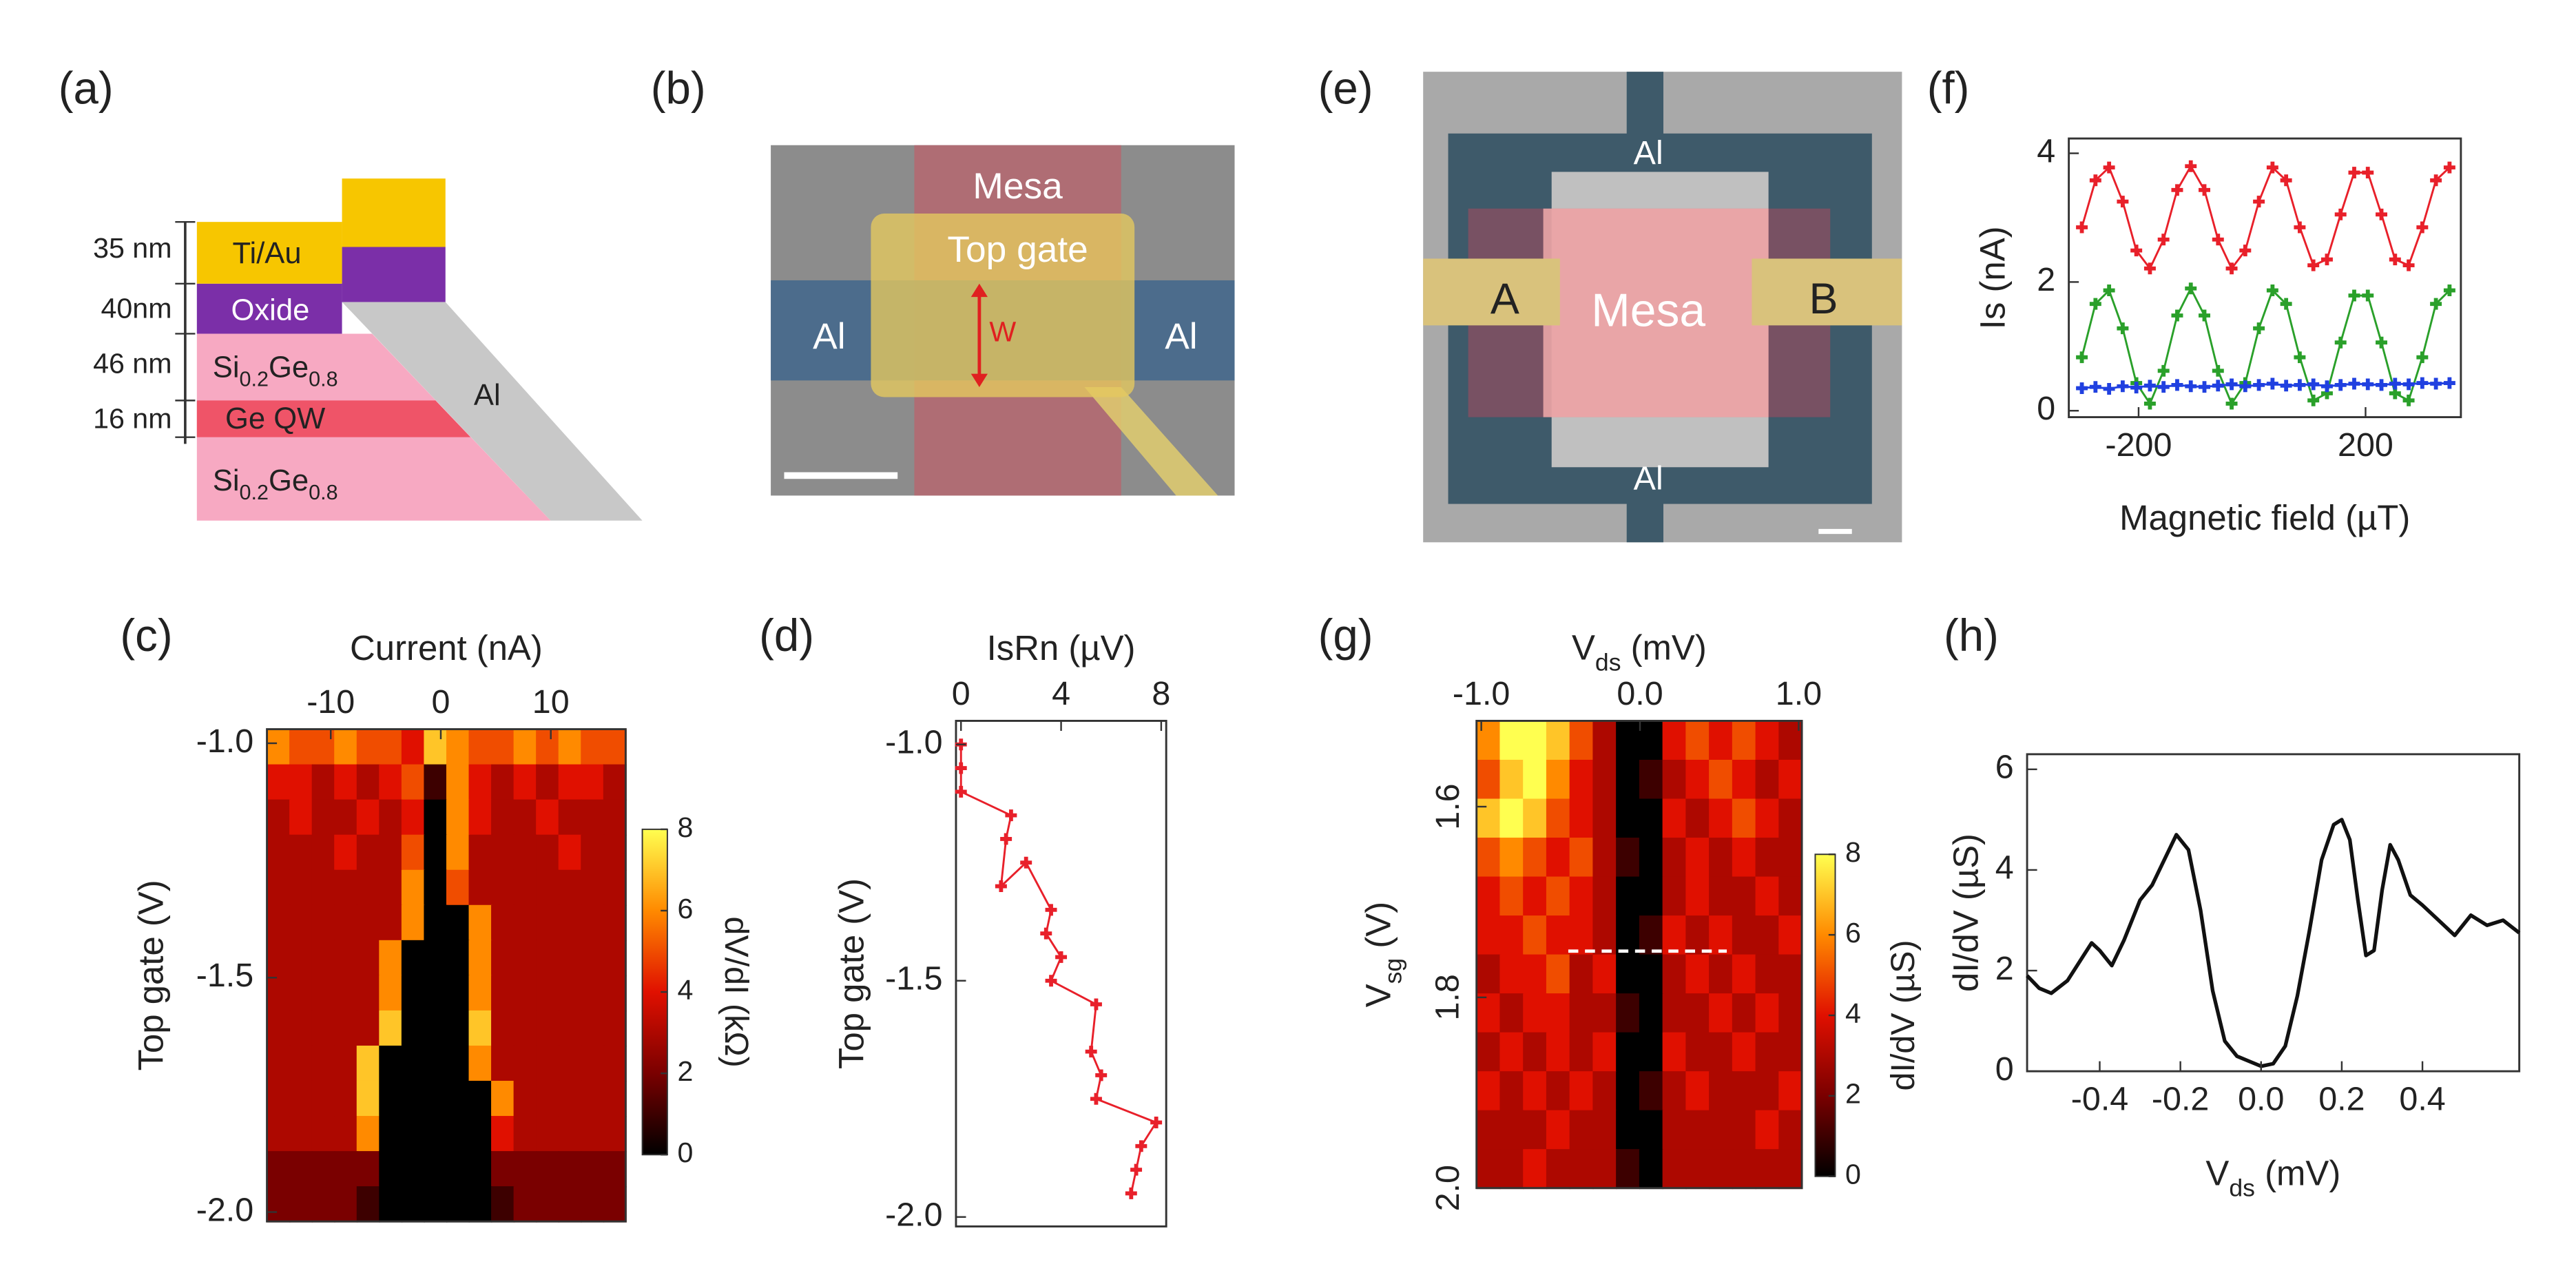 The width and height of the screenshot is (2576, 1284). I want to click on text-segment: sg, so click(1393, 971).